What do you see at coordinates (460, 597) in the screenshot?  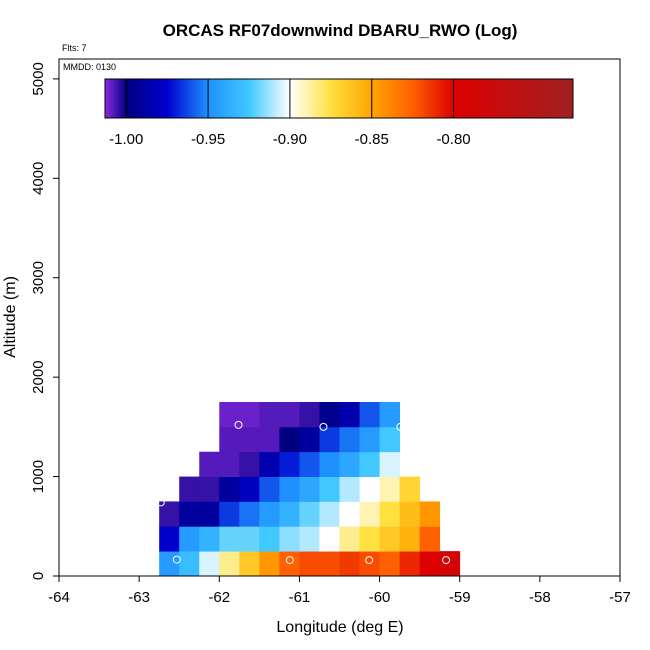 I see `x-tick-label: -59` at bounding box center [460, 597].